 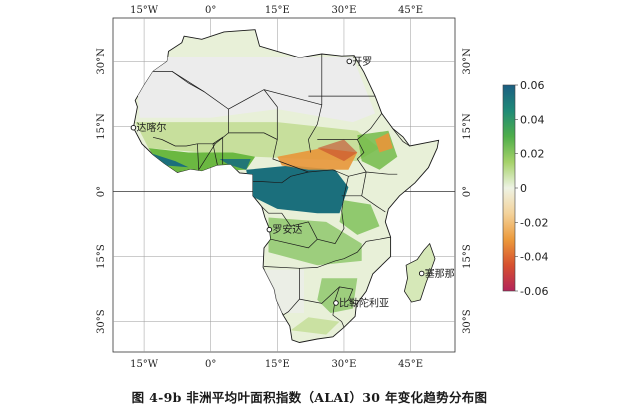 I want to click on colorbar-tick-label: -0.02, so click(x=534, y=222).